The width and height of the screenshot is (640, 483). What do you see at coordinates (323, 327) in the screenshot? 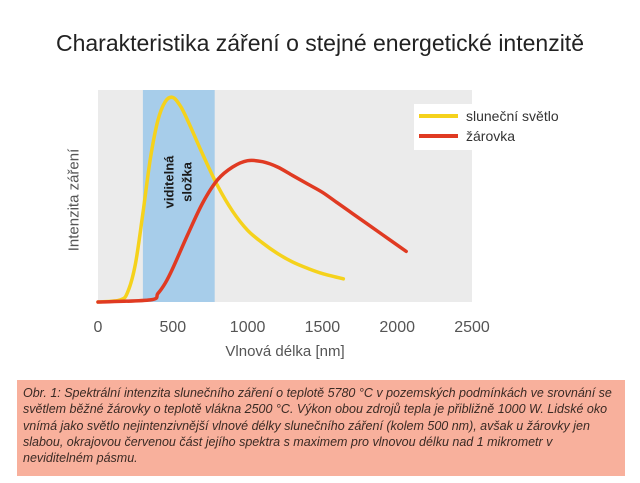
I see `x-tick-label: 1500` at bounding box center [323, 327].